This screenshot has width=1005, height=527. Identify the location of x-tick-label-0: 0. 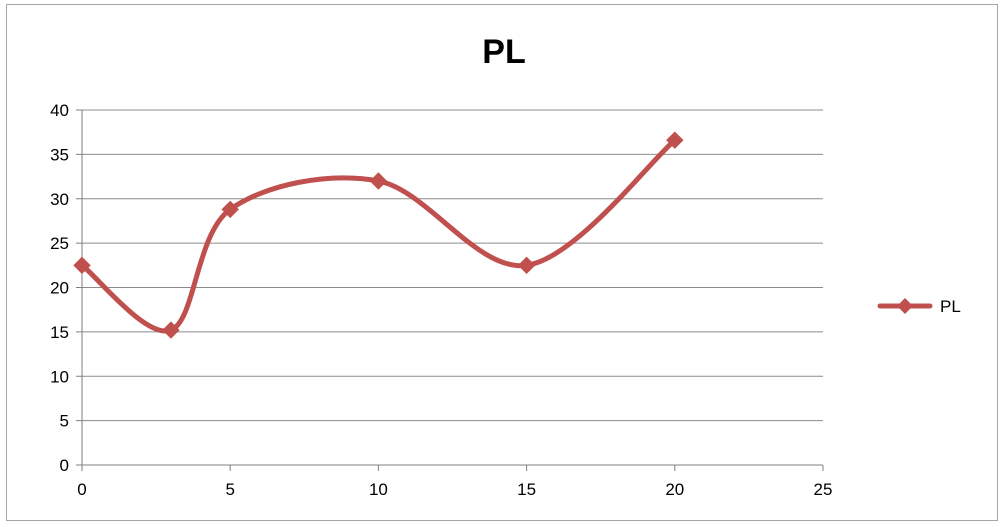
(81, 489).